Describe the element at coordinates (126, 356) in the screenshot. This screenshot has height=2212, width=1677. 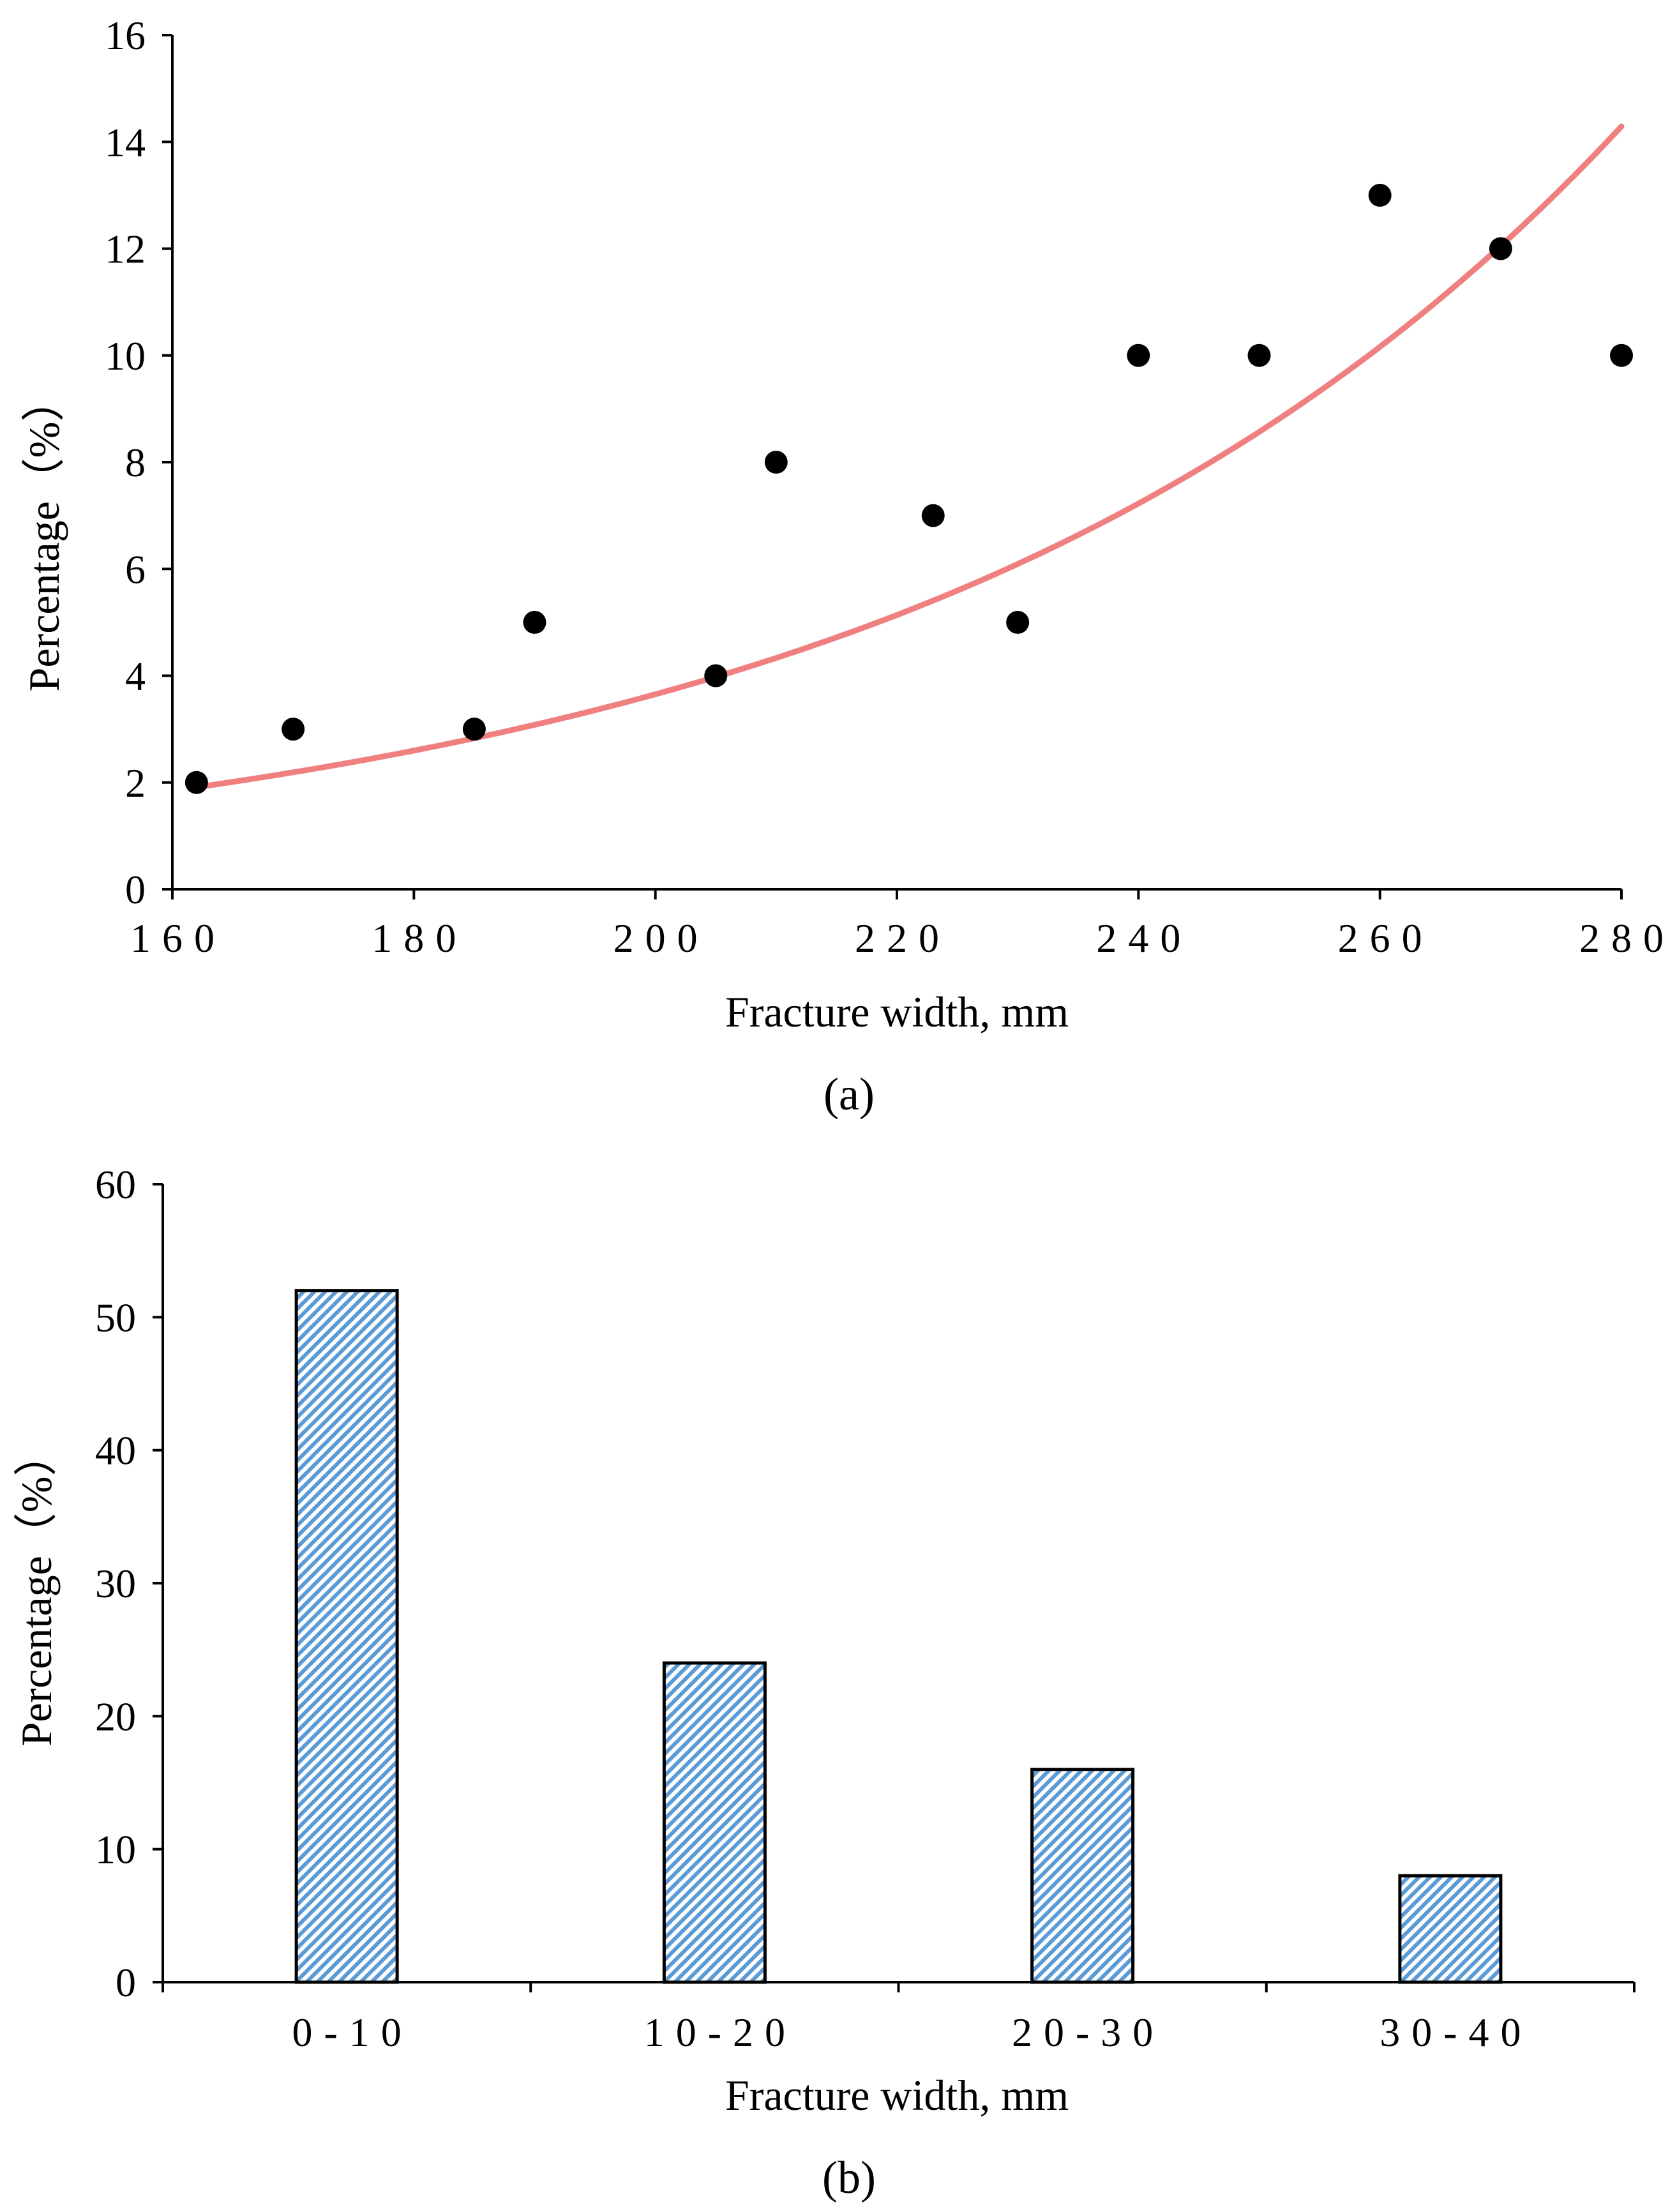
I see `chart-a-y-tick-label: 10` at that location.